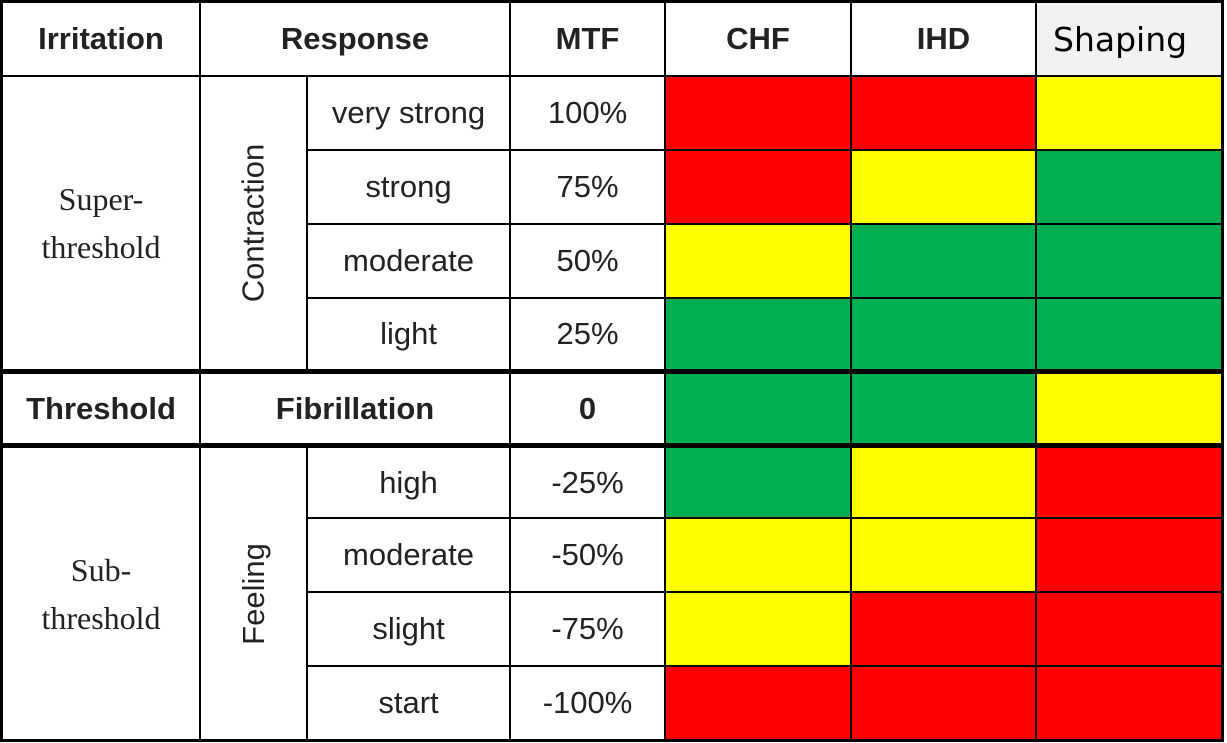  I want to click on level: high, so click(408, 482).